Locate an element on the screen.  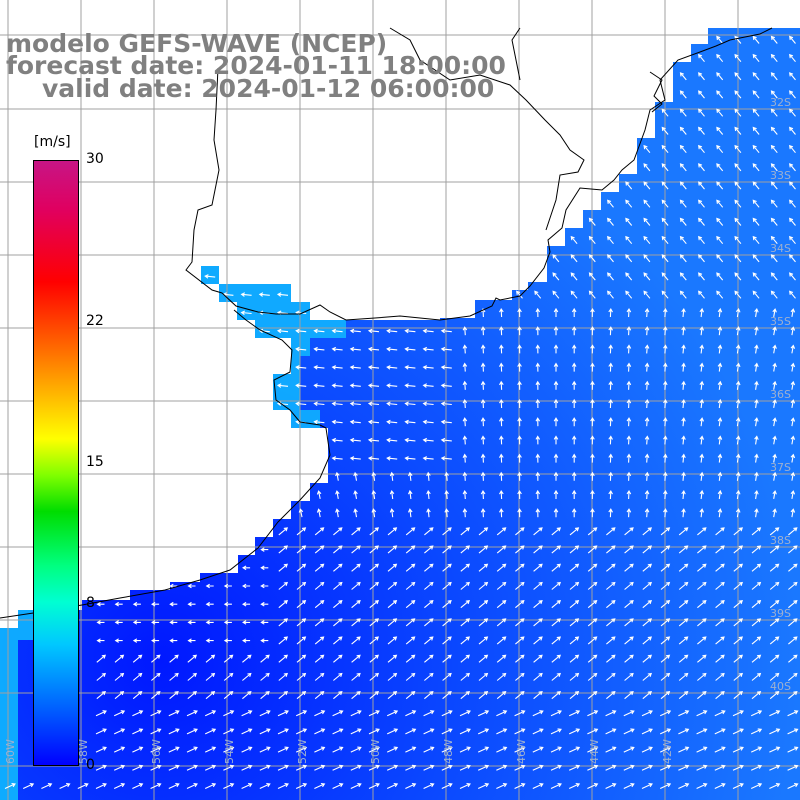
longitude-label: 42W is located at coordinates (667, 751).